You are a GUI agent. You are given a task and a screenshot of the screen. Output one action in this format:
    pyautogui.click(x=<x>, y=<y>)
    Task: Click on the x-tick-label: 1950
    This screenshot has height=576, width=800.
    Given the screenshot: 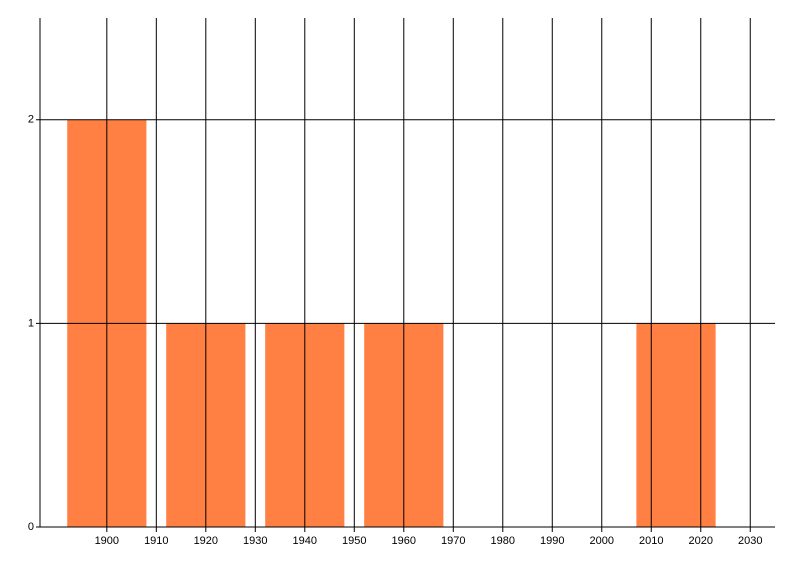 What is the action you would take?
    pyautogui.click(x=354, y=541)
    